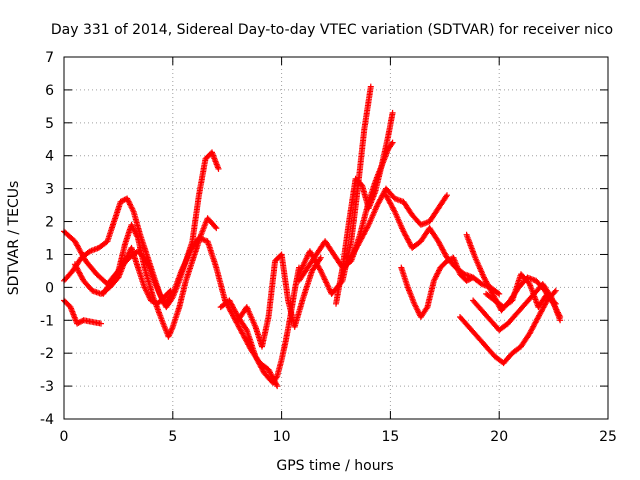 Image resolution: width=640 pixels, height=480 pixels. Describe the element at coordinates (14, 238) in the screenshot. I see `y-axis-label: SDTVAR / TECUs` at that location.